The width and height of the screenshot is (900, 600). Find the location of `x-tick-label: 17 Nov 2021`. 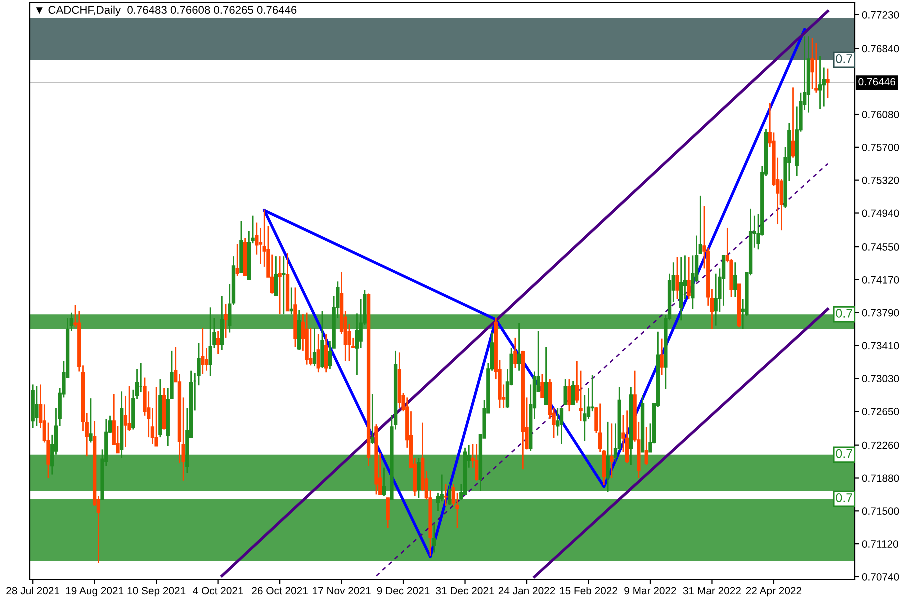

x-tick-label: 17 Nov 2021 is located at coordinates (342, 591).